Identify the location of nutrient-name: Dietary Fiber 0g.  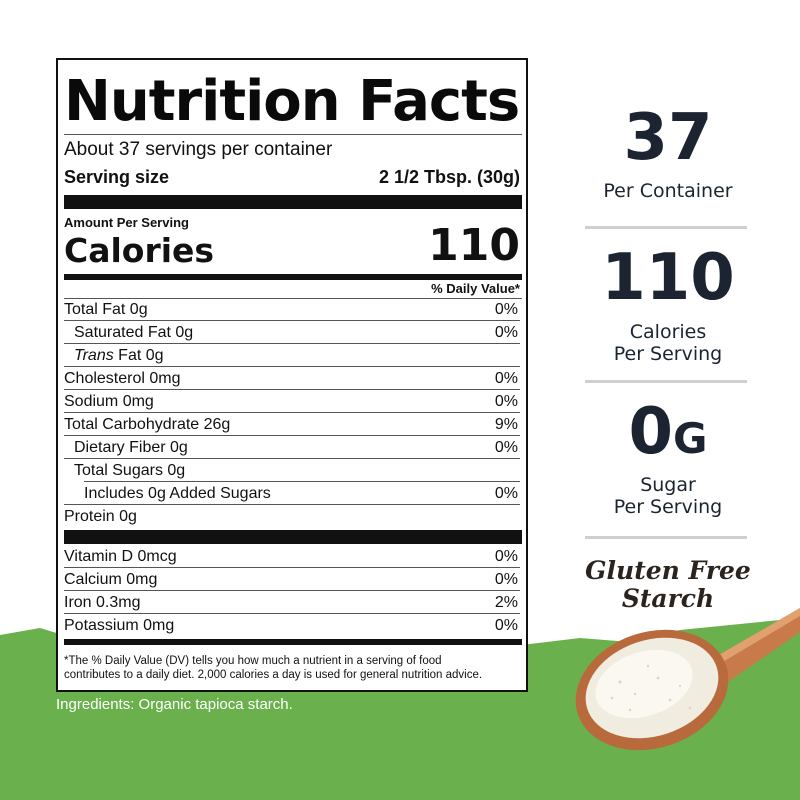
(131, 447).